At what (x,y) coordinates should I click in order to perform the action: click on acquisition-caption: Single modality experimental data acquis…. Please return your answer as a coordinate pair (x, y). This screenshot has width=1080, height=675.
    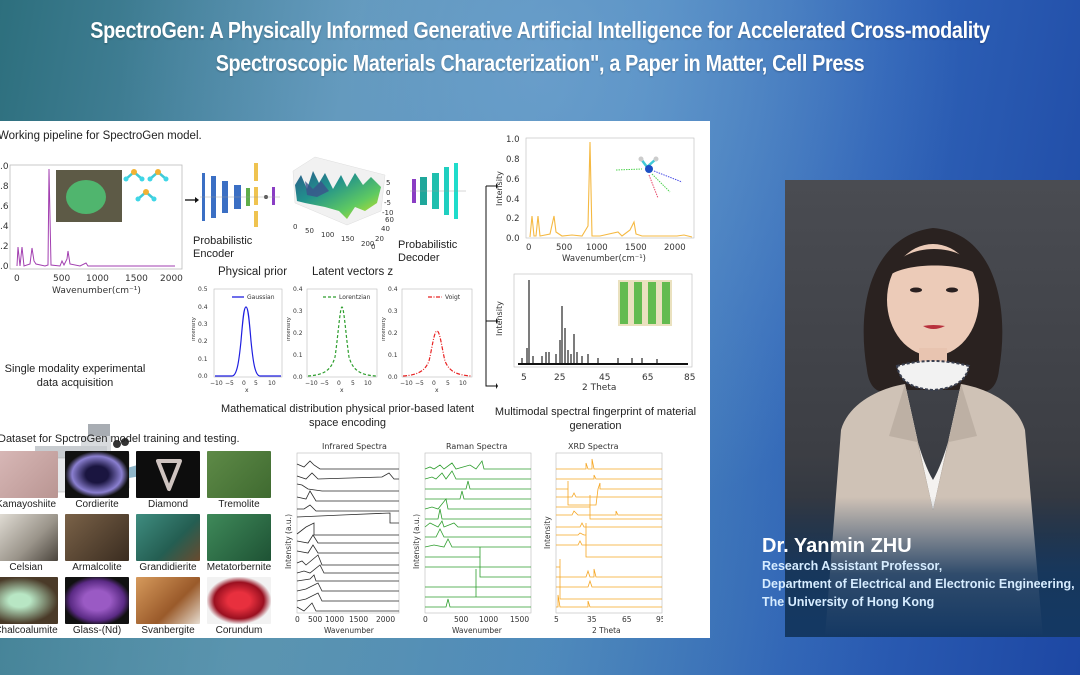
    Looking at the image, I should click on (75, 376).